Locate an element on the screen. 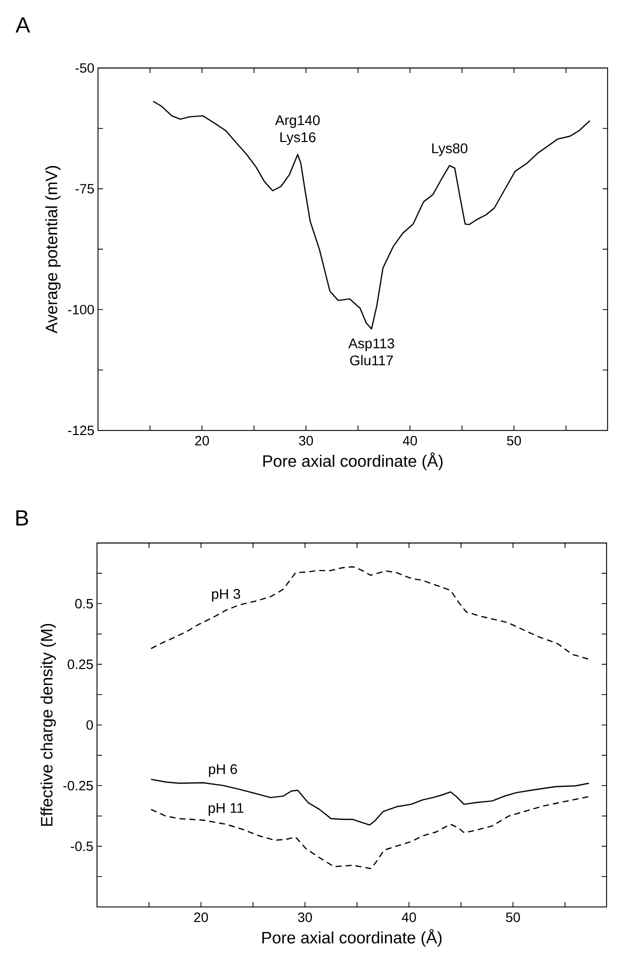  annotation: Arg140 Lys16 is located at coordinates (297, 130).